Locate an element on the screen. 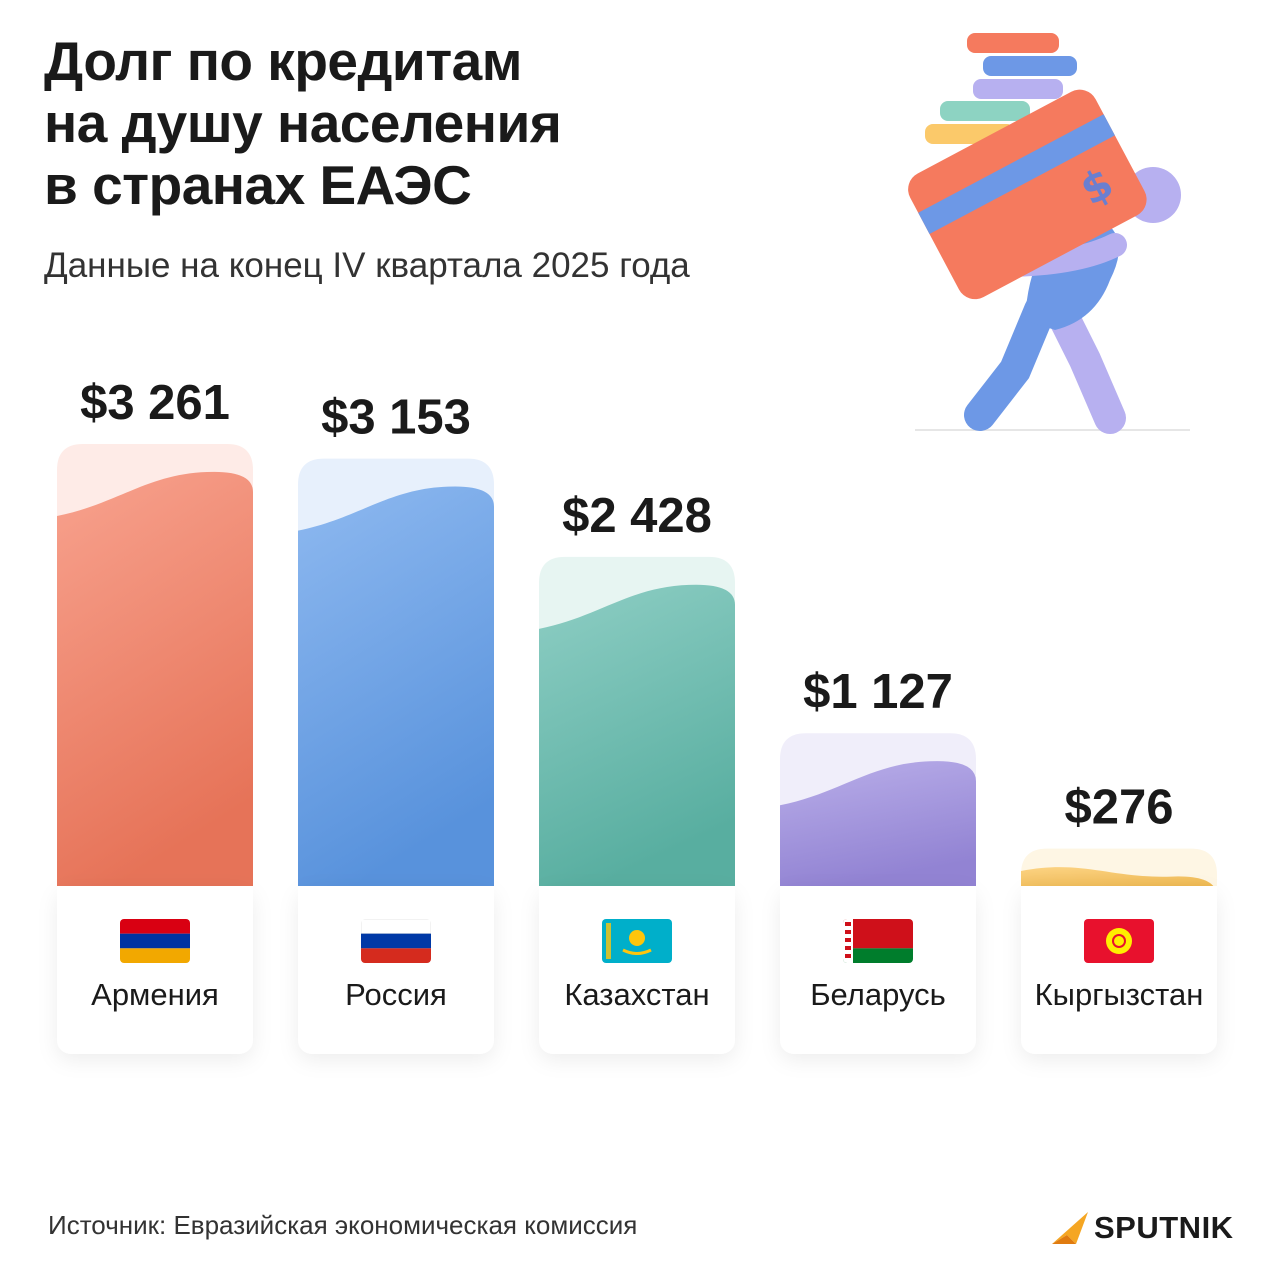 Image resolution: width=1280 pixels, height=1280 pixels. category-label: Армения is located at coordinates (155, 994).